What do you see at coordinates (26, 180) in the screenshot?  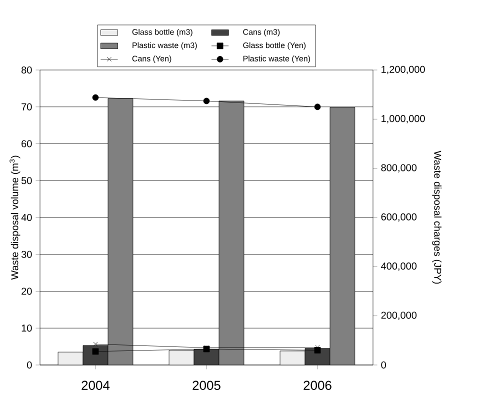 I see `y-tick-label: 50` at bounding box center [26, 180].